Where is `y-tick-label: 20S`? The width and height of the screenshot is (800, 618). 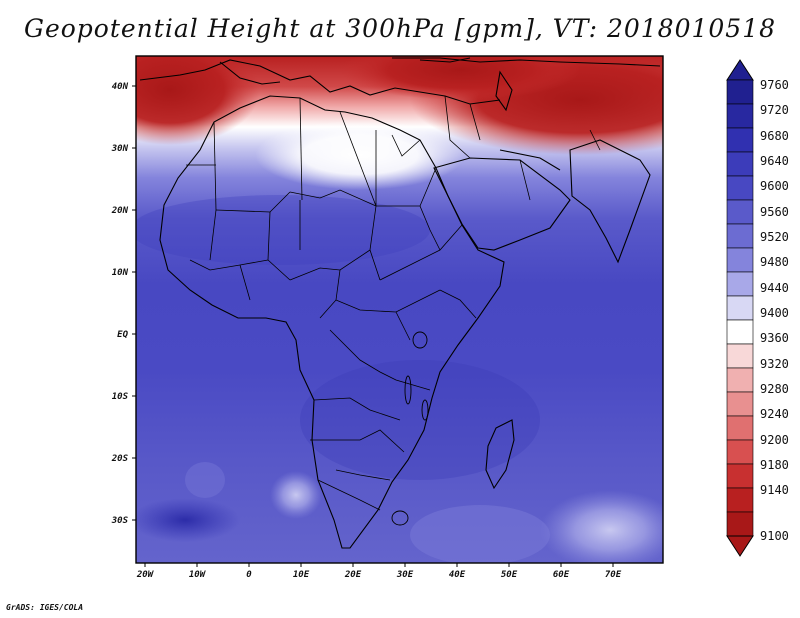
y-tick-label: 20S is located at coordinates (120, 459).